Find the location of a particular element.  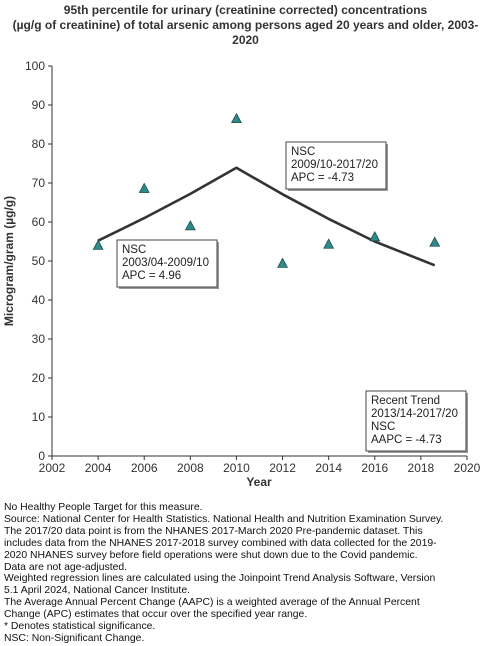

x-tick-label: 2016 is located at coordinates (374, 468).